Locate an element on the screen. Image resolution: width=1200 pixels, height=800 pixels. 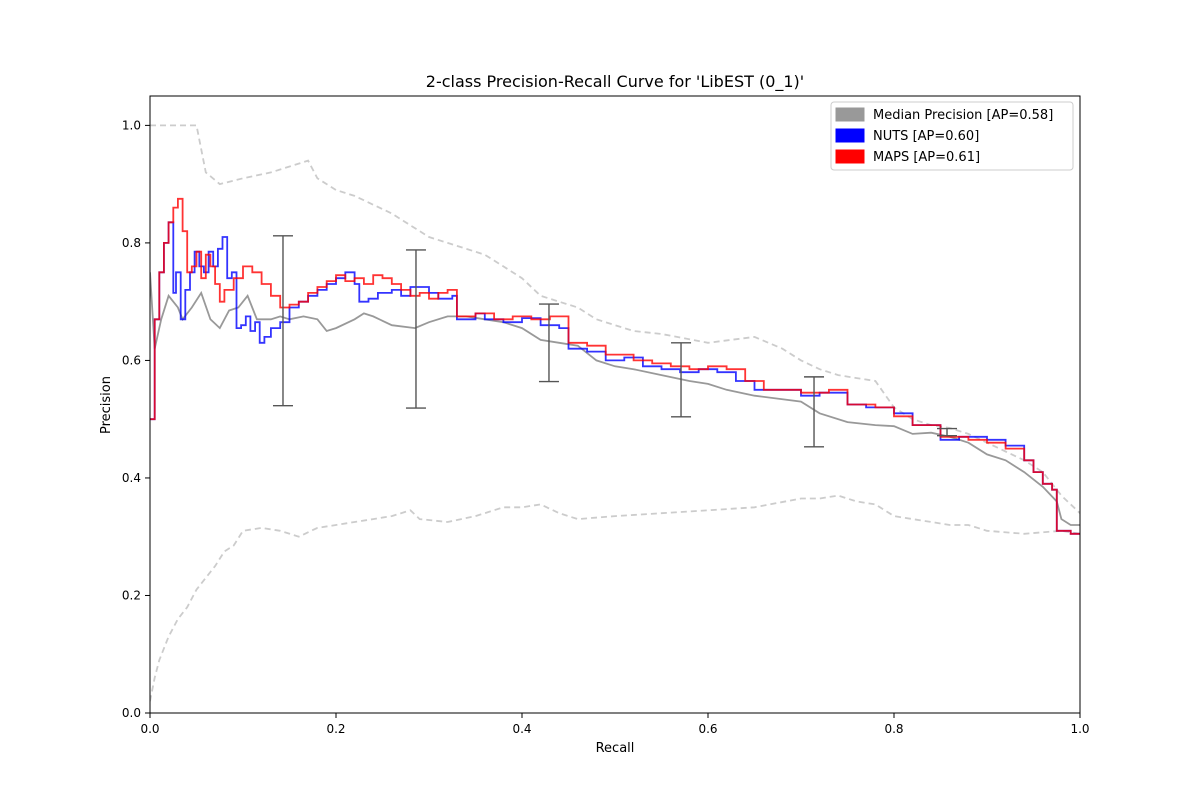
y-tick-label: 0.4 is located at coordinates (131, 478).